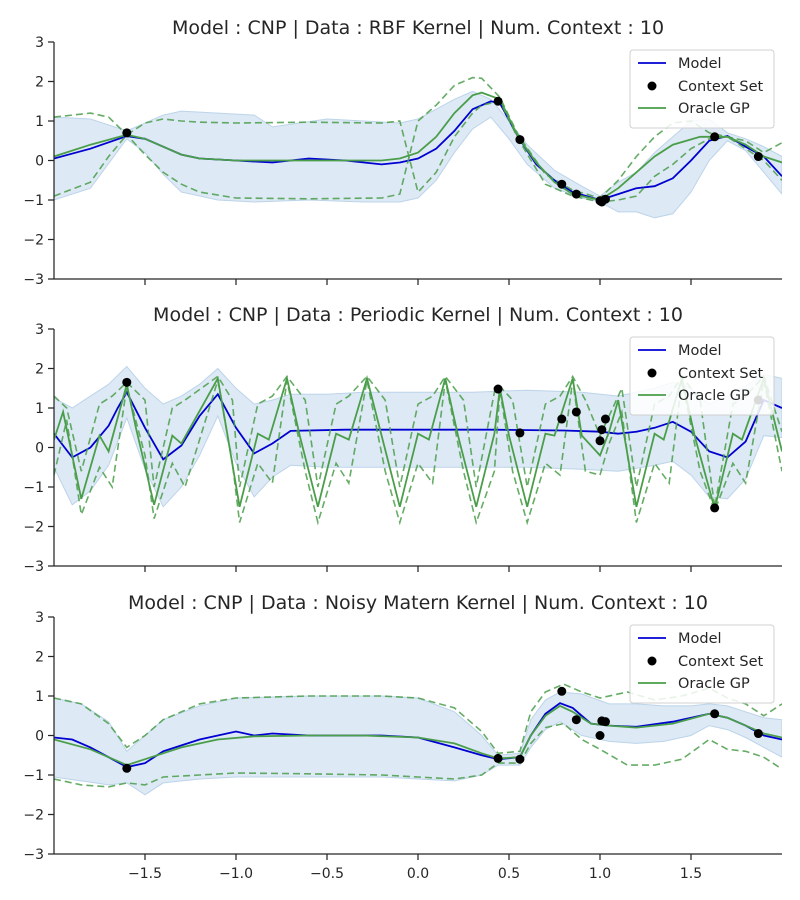  Describe the element at coordinates (327, 874) in the screenshot. I see `x-tick-label: −0.5` at that location.